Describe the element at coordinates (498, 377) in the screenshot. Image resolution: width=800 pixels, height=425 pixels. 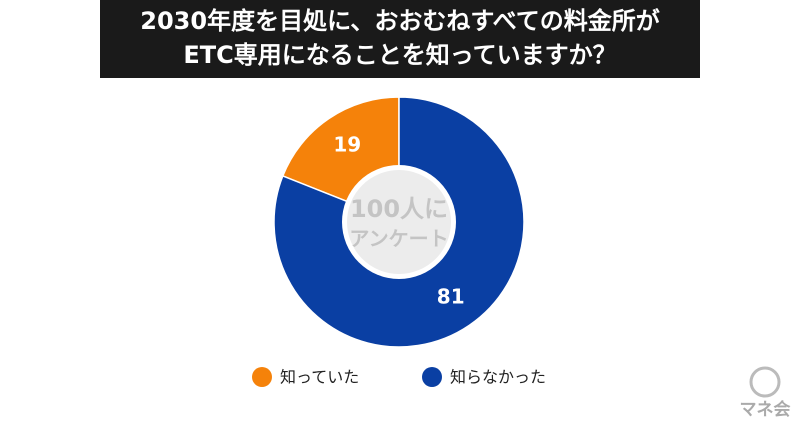
I see `legend-label: 知らなかった` at that location.